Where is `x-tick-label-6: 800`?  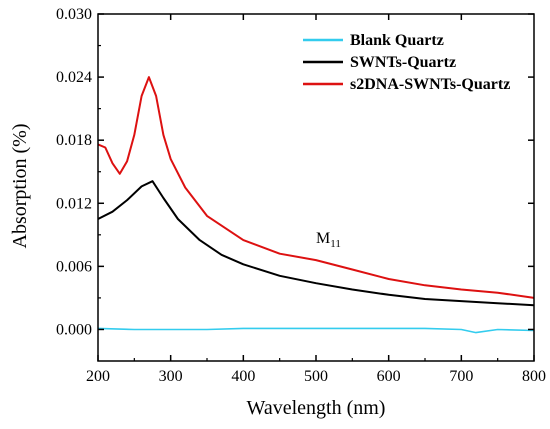 x-tick-label-6: 800 is located at coordinates (534, 376).